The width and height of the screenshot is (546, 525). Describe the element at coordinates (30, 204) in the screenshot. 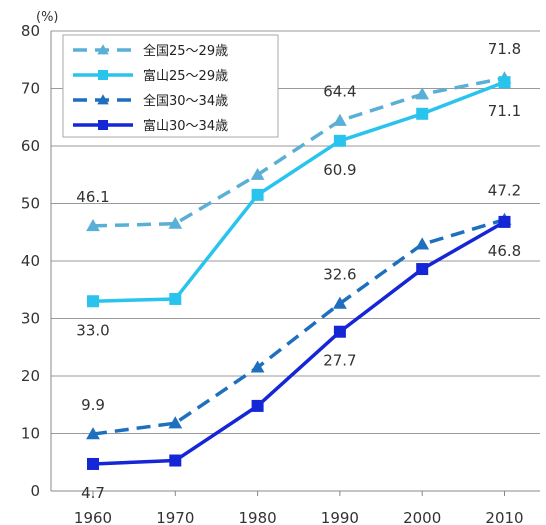

I see `y-tick-label: 50` at that location.